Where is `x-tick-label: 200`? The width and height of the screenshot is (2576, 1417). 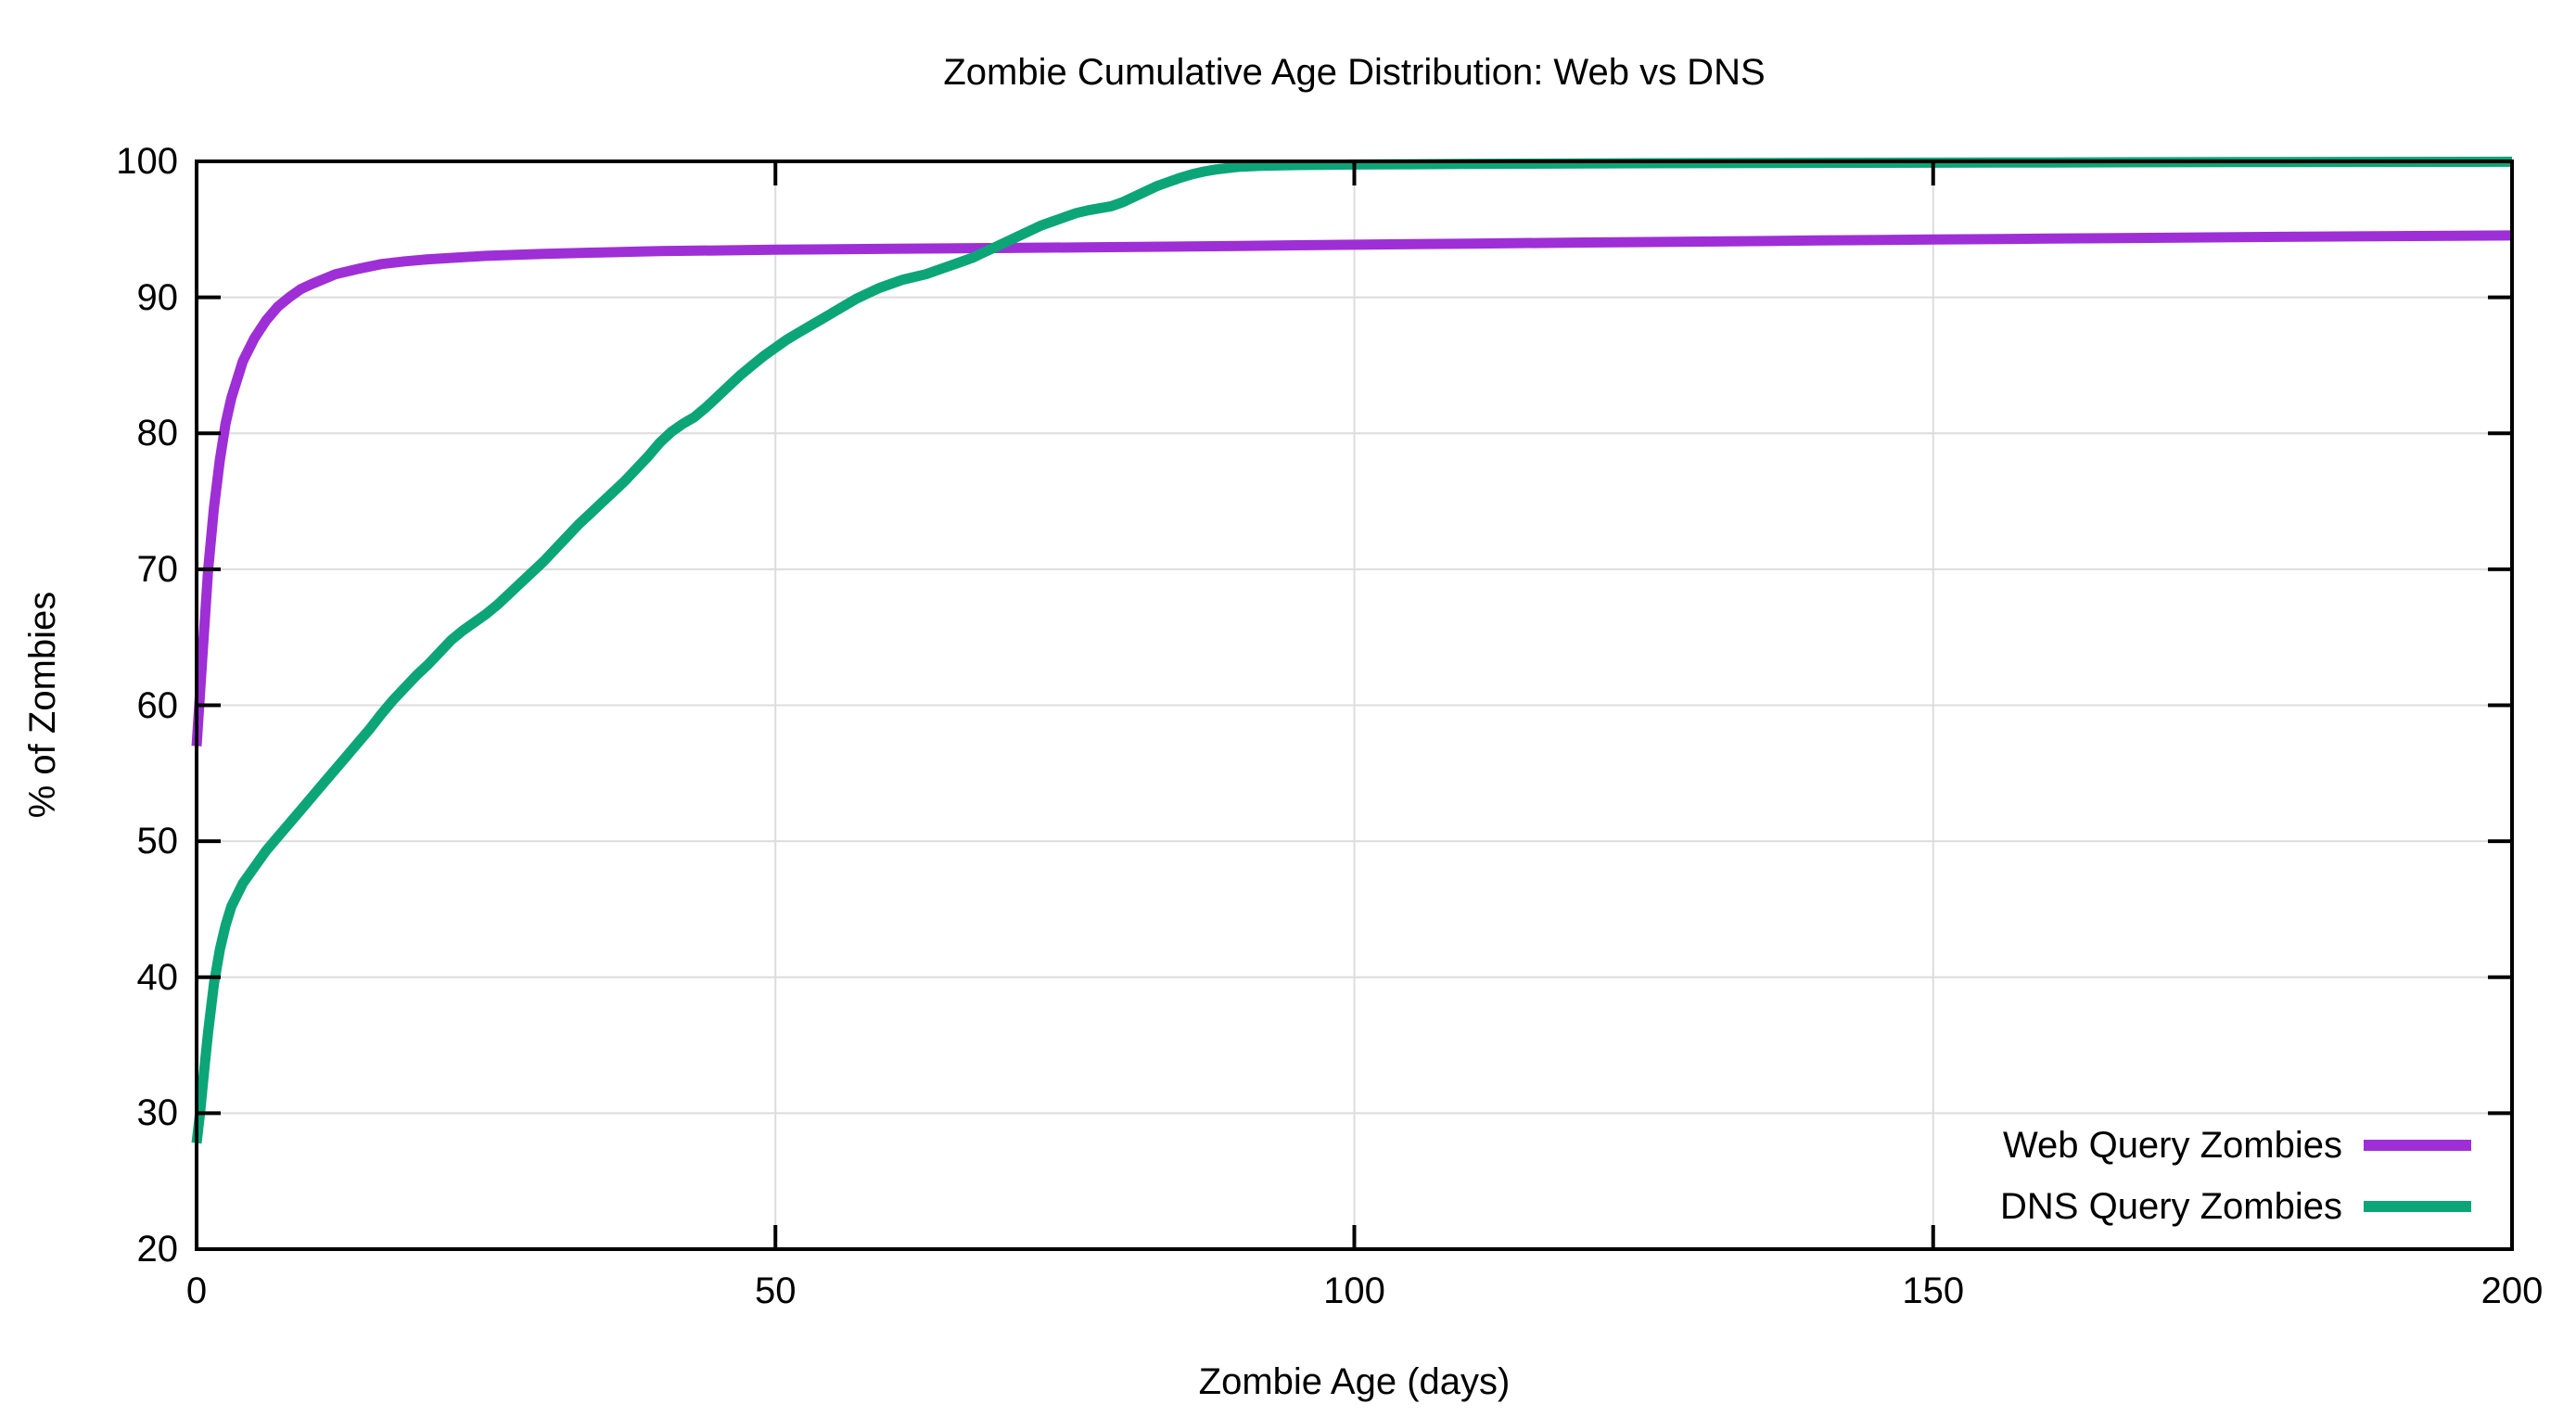 x-tick-label: 200 is located at coordinates (2512, 1291).